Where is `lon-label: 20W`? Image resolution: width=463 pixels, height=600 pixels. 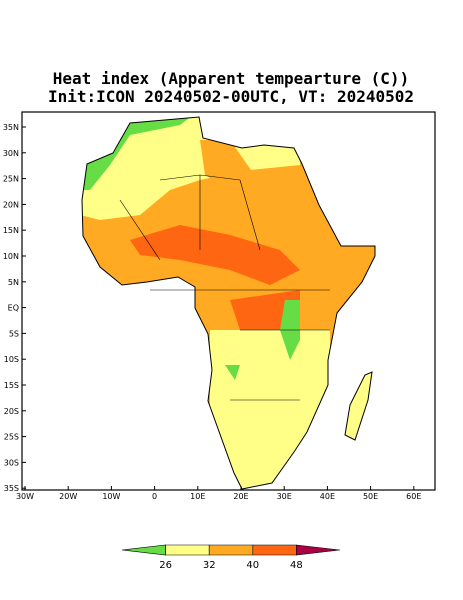 lon-label: 20W is located at coordinates (68, 496).